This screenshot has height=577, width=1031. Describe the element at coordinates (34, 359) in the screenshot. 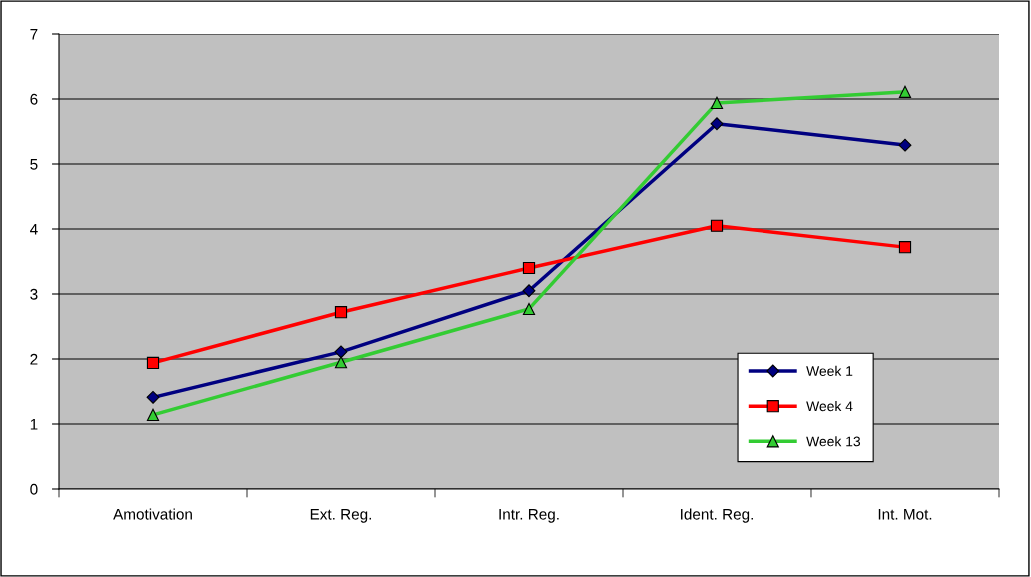

I see `y-tick-label: 2` at that location.